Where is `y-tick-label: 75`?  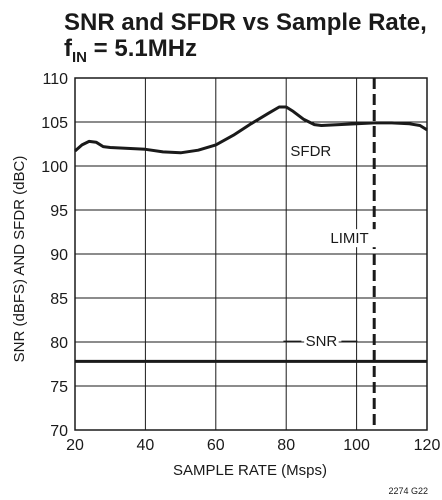 y-tick-label: 75 is located at coordinates (59, 387).